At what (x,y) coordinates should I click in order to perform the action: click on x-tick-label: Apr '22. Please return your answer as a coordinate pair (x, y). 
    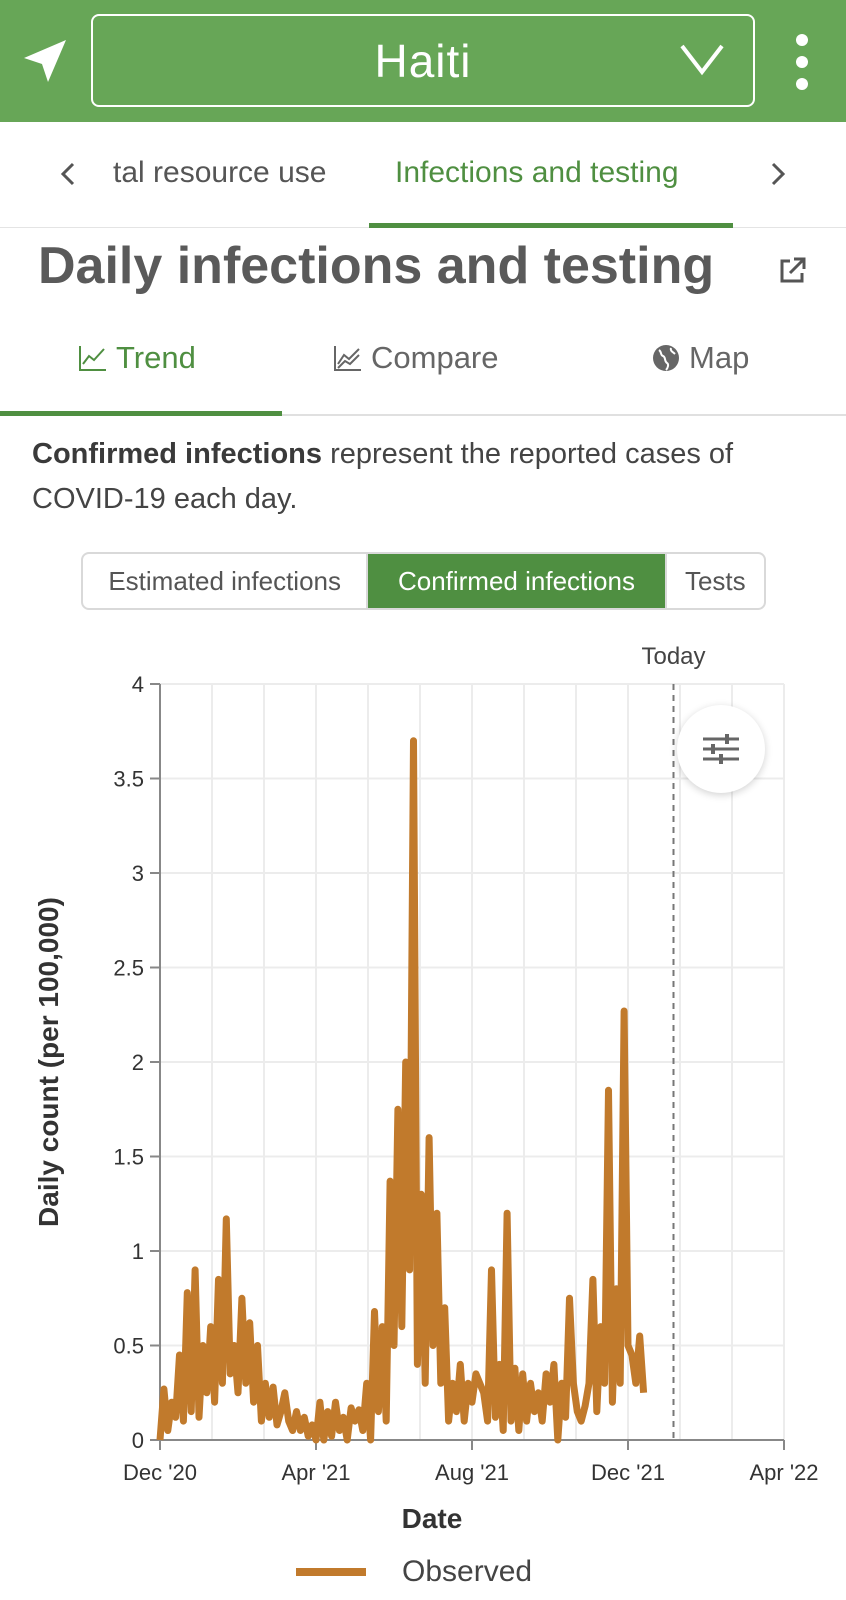
    Looking at the image, I should click on (783, 1472).